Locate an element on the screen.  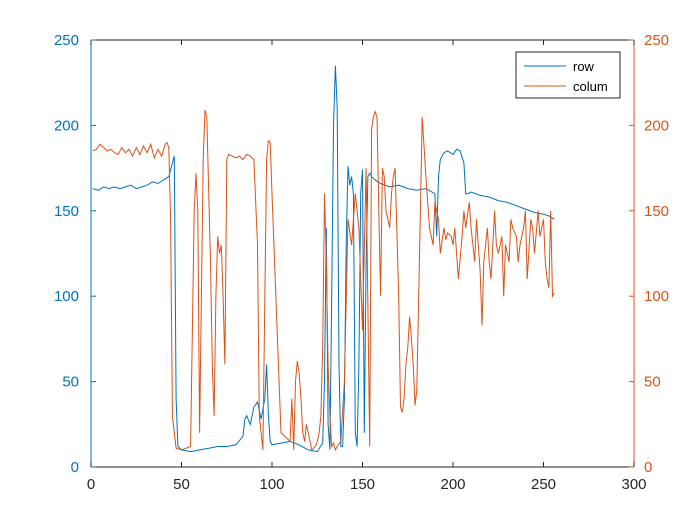
left-y-tick-label: 200 is located at coordinates (66, 125).